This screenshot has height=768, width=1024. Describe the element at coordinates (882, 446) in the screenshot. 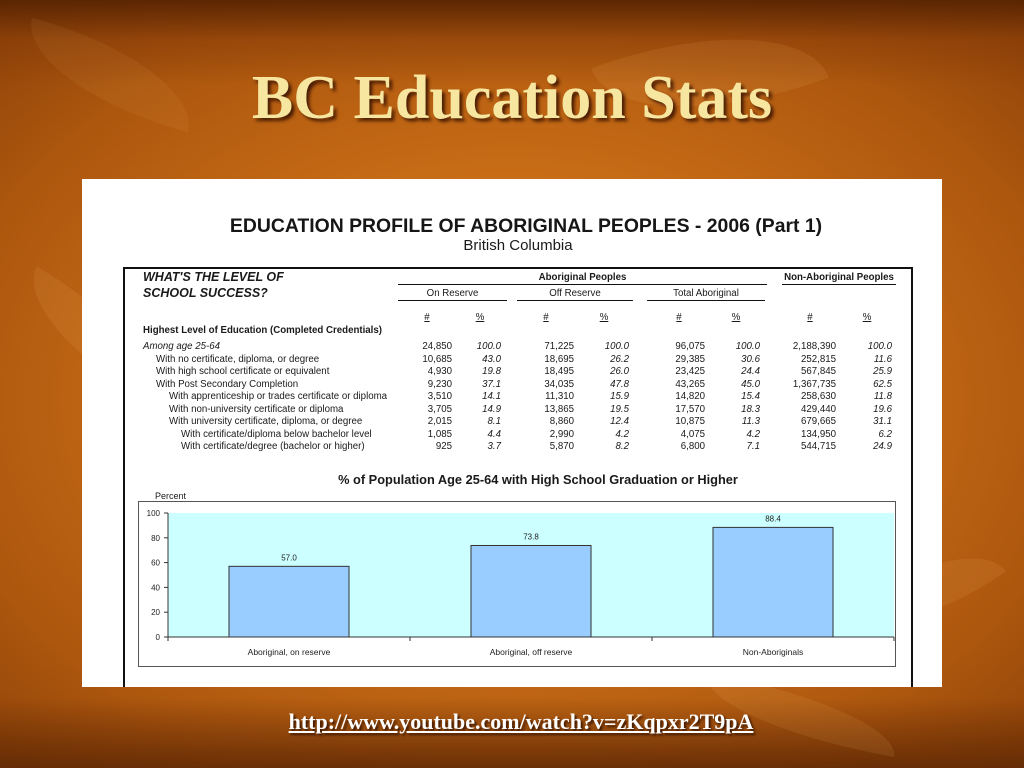

I see `cell-percent: 24.9` at that location.